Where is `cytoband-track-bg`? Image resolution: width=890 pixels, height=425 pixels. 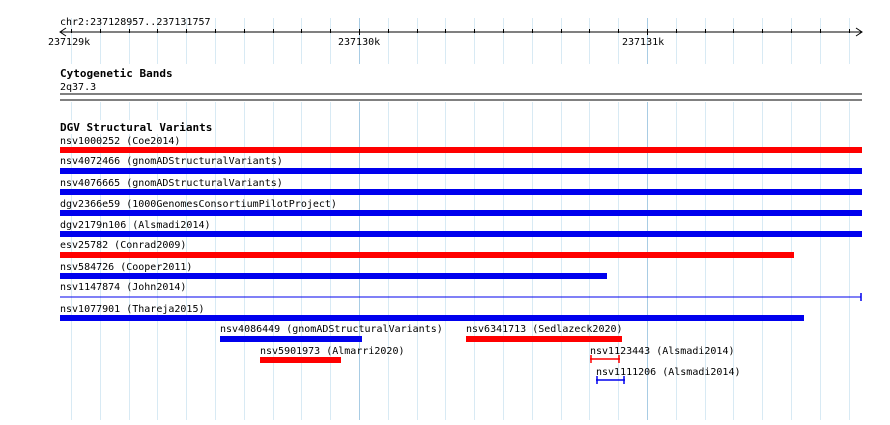 cytoband-track-bg is located at coordinates (459, 83).